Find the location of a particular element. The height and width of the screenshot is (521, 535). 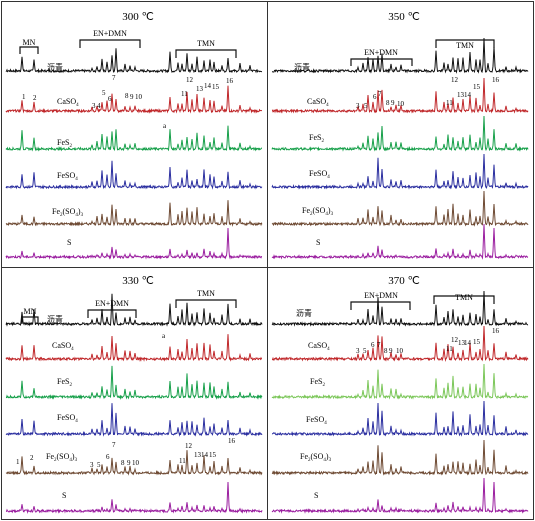

series-label-s-300: S is located at coordinates (69, 242).